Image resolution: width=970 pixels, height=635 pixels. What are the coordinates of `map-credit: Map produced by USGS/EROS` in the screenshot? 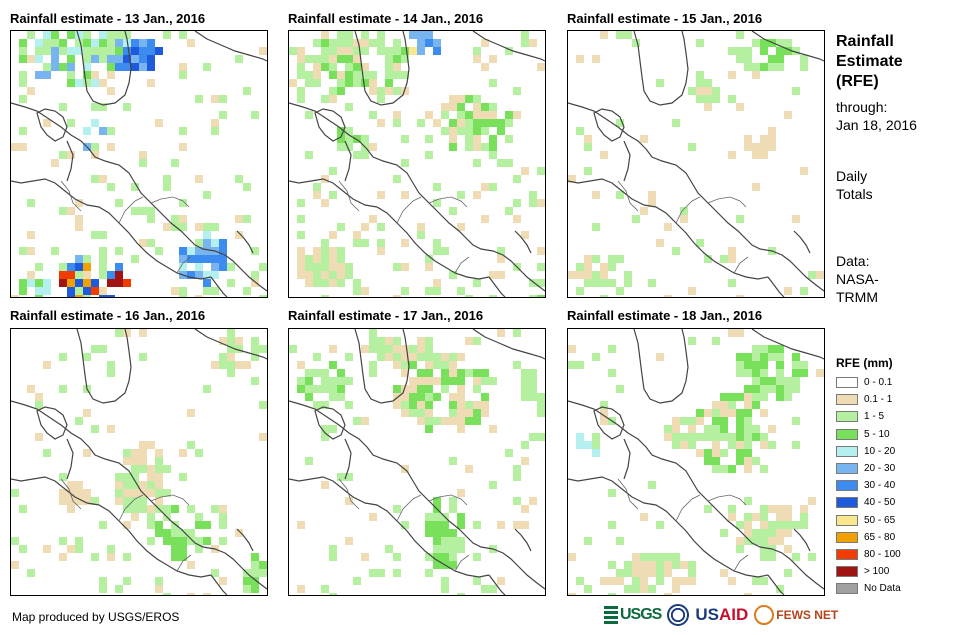 It's located at (96, 617).